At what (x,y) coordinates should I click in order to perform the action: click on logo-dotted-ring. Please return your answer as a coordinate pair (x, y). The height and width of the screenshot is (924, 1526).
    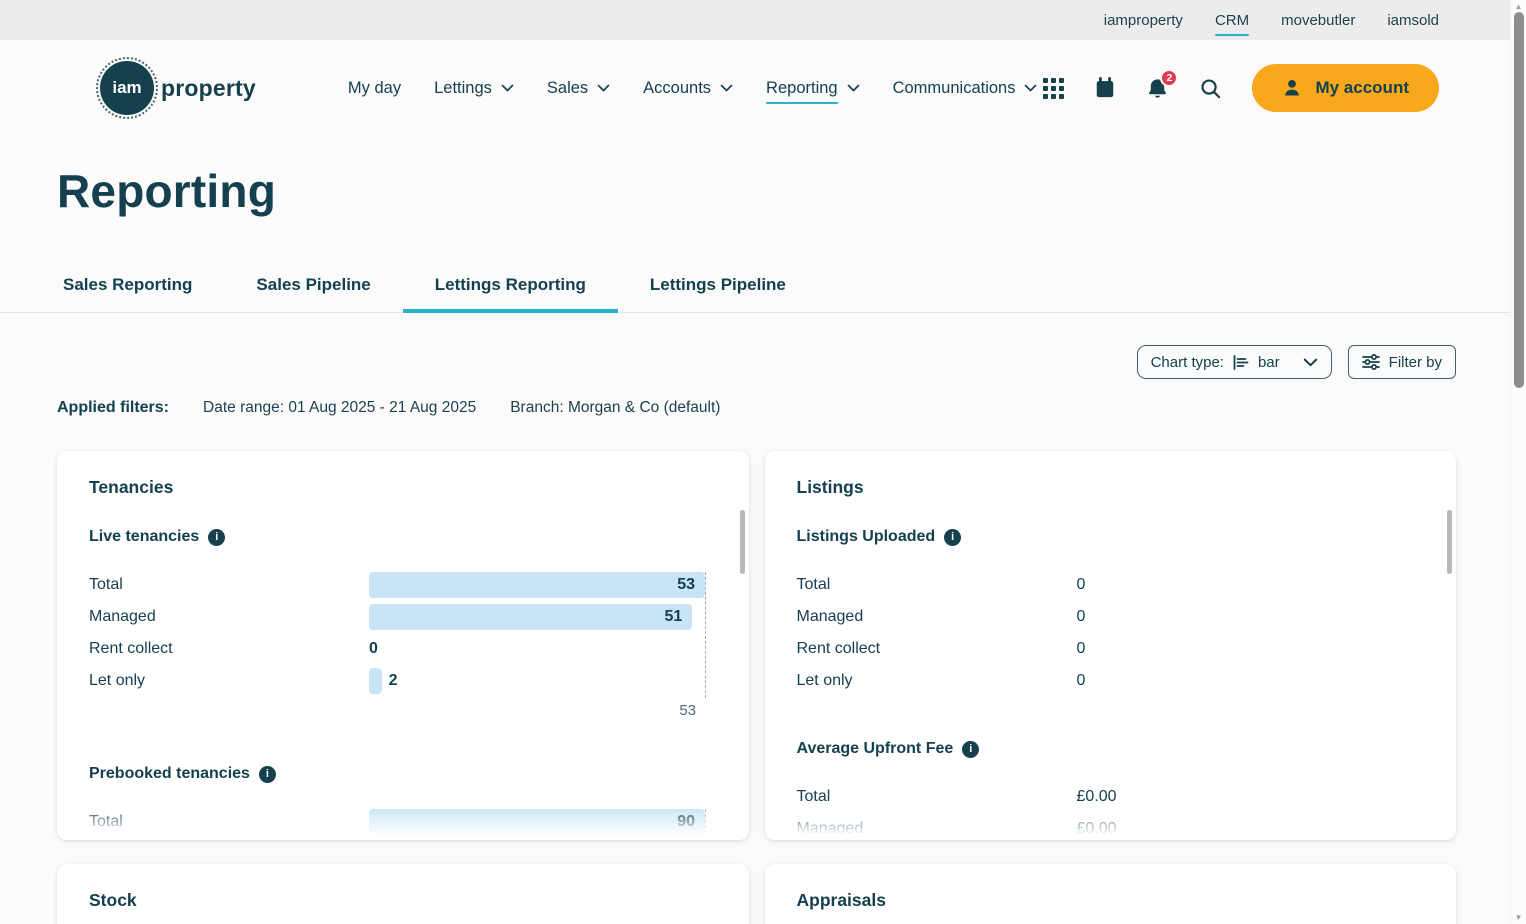
    Looking at the image, I should click on (127, 88).